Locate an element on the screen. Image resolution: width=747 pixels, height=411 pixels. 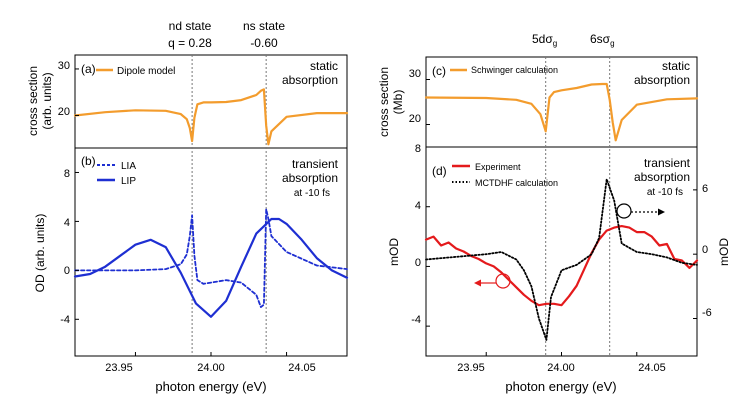
panel-a-label: (a) is located at coordinates (88, 69).